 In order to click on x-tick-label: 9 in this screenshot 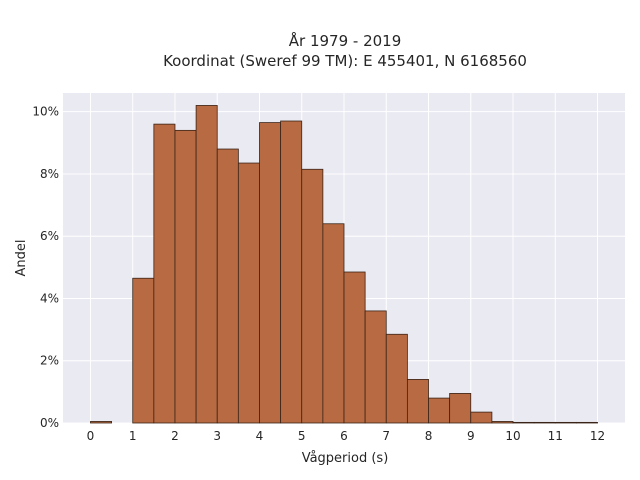, I will do `click(471, 436)`.